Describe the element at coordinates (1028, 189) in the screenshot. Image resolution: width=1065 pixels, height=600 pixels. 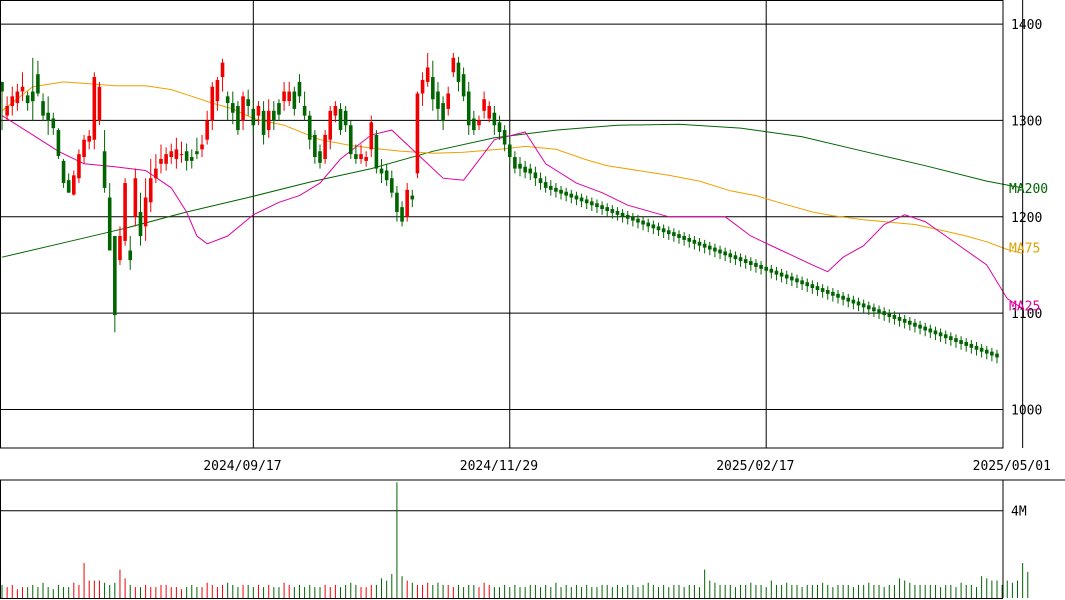
I see `ma-label-ma200: MA200` at that location.